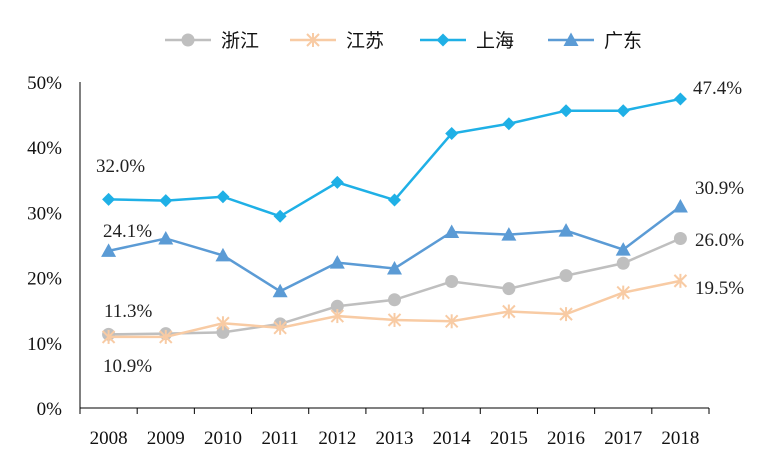 The height and width of the screenshot is (463, 766). I want to click on legend-marker-circle, so click(188, 40).